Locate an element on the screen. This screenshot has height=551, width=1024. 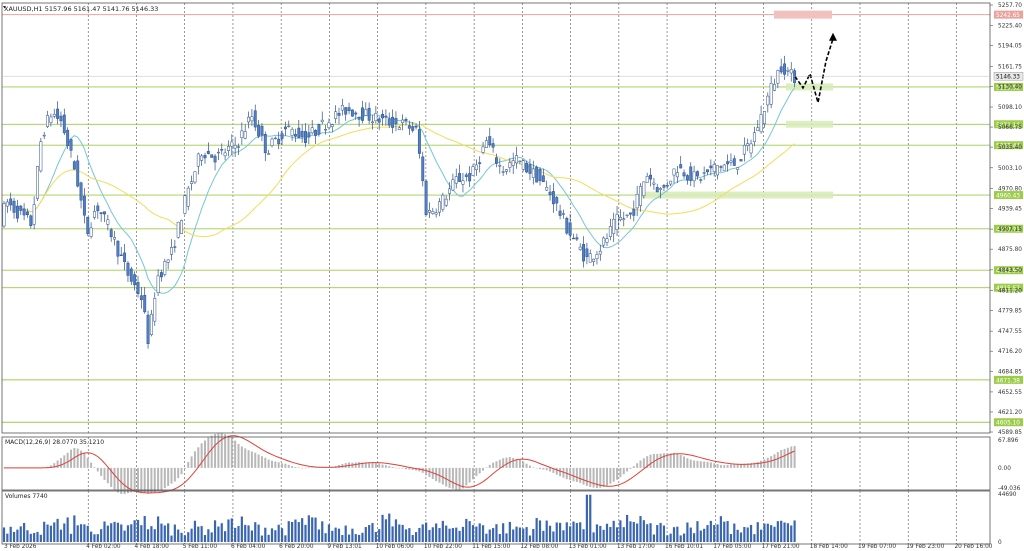
level-label: 4815.57 is located at coordinates (1008, 289).